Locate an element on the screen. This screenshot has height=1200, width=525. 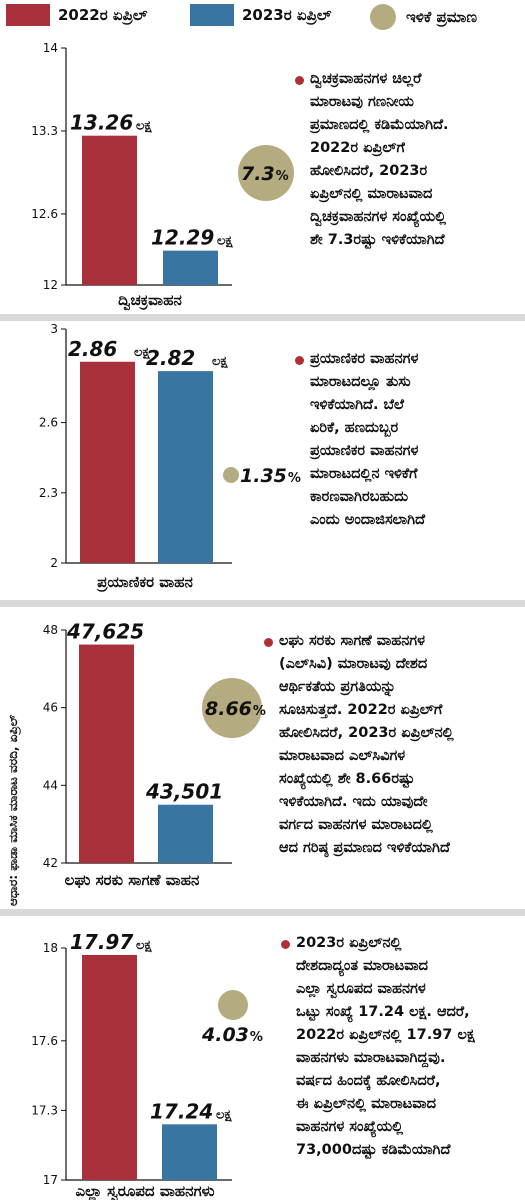
note-line: (ಎಲ್‌ಸಿವಿ) ಮಾರಾಟವು ದೇಶದ is located at coordinates (353, 664).